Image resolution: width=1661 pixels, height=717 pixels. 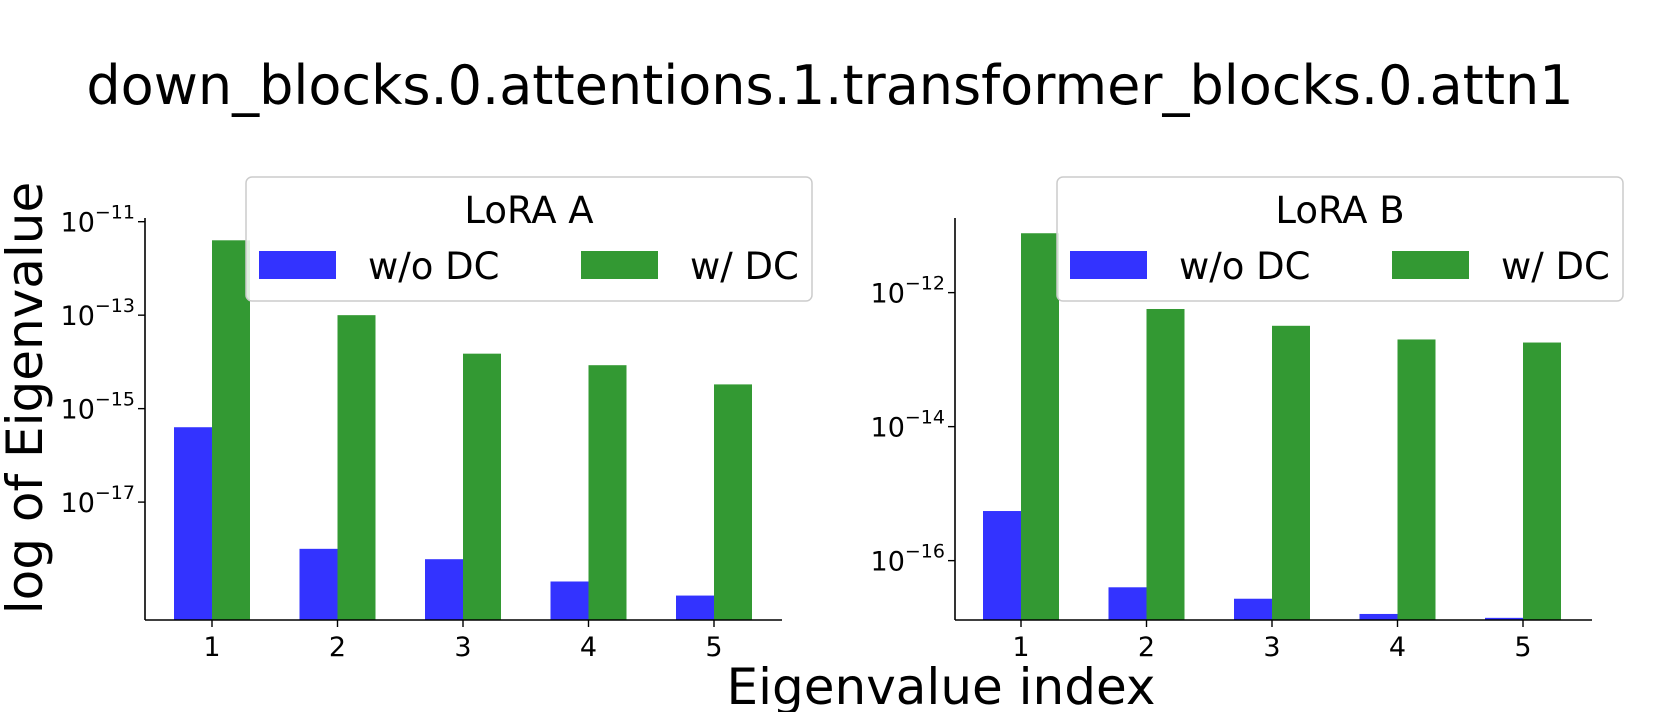 I want to click on legend-title: LoRA A, so click(x=528, y=210).